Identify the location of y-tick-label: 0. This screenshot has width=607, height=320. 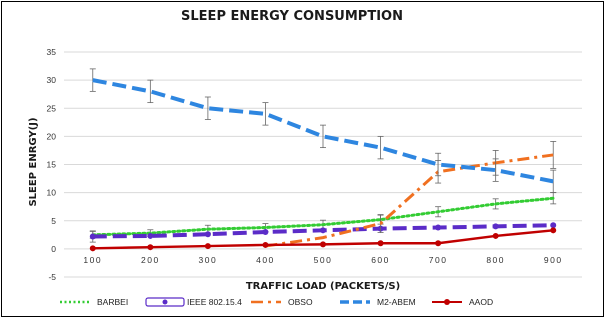
(53, 249).